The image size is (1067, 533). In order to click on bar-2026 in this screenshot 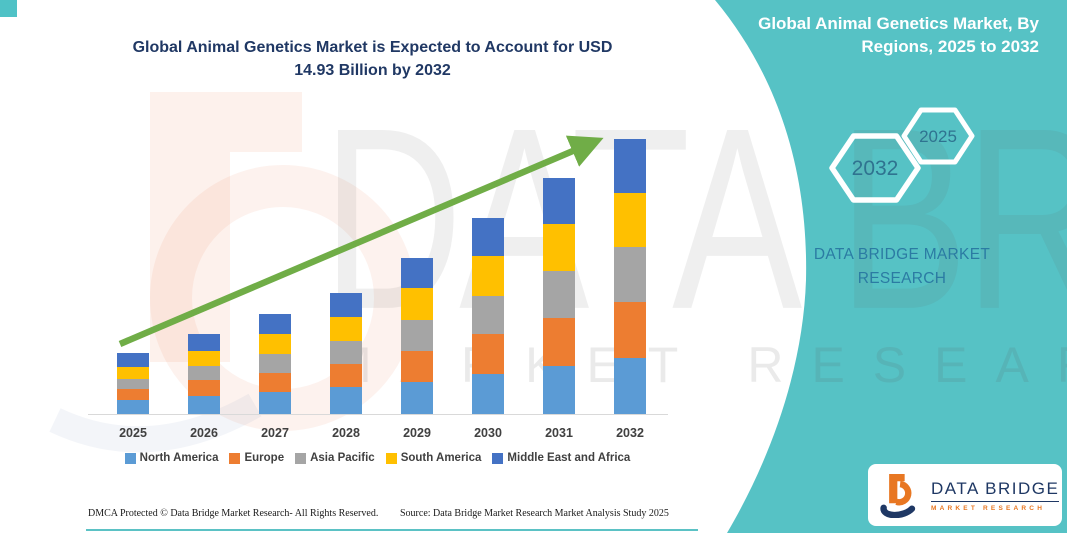, I will do `click(204, 374)`.